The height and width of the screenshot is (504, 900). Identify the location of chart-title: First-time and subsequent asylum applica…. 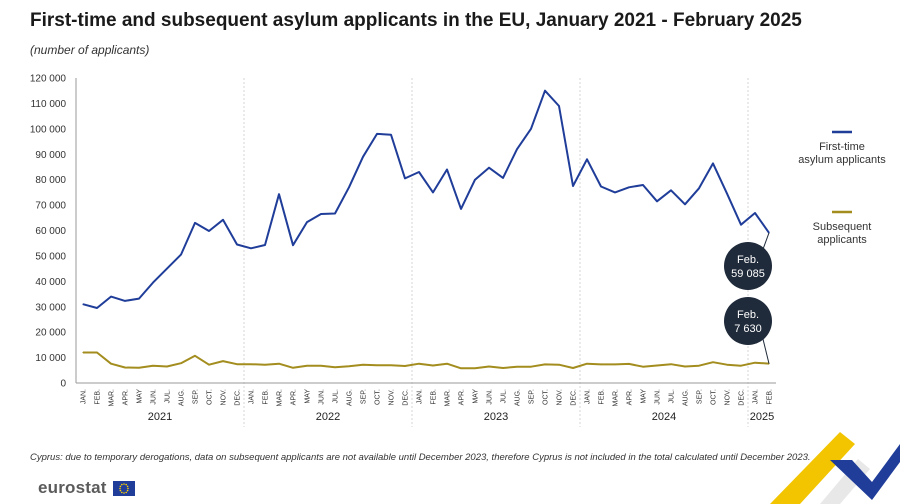
(416, 20).